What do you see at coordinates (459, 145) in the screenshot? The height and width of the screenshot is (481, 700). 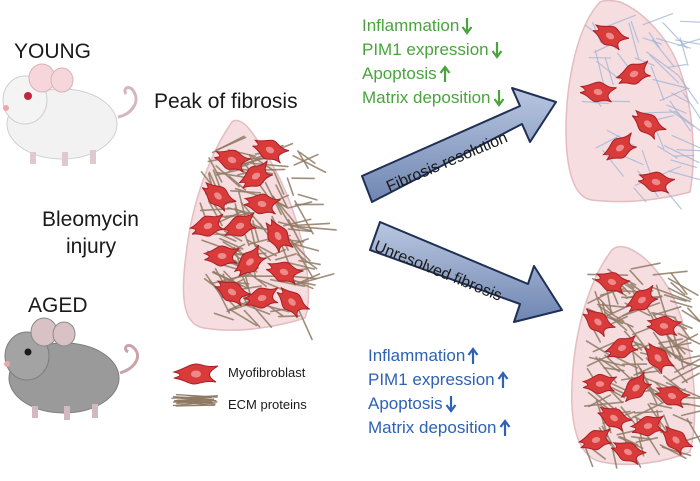 I see `resolution-arrow` at bounding box center [459, 145].